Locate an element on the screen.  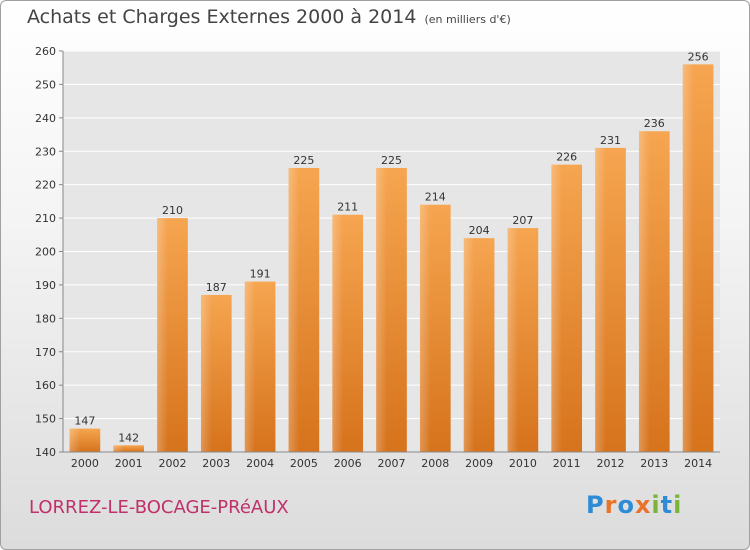
data-label: 226 is located at coordinates (566, 157).